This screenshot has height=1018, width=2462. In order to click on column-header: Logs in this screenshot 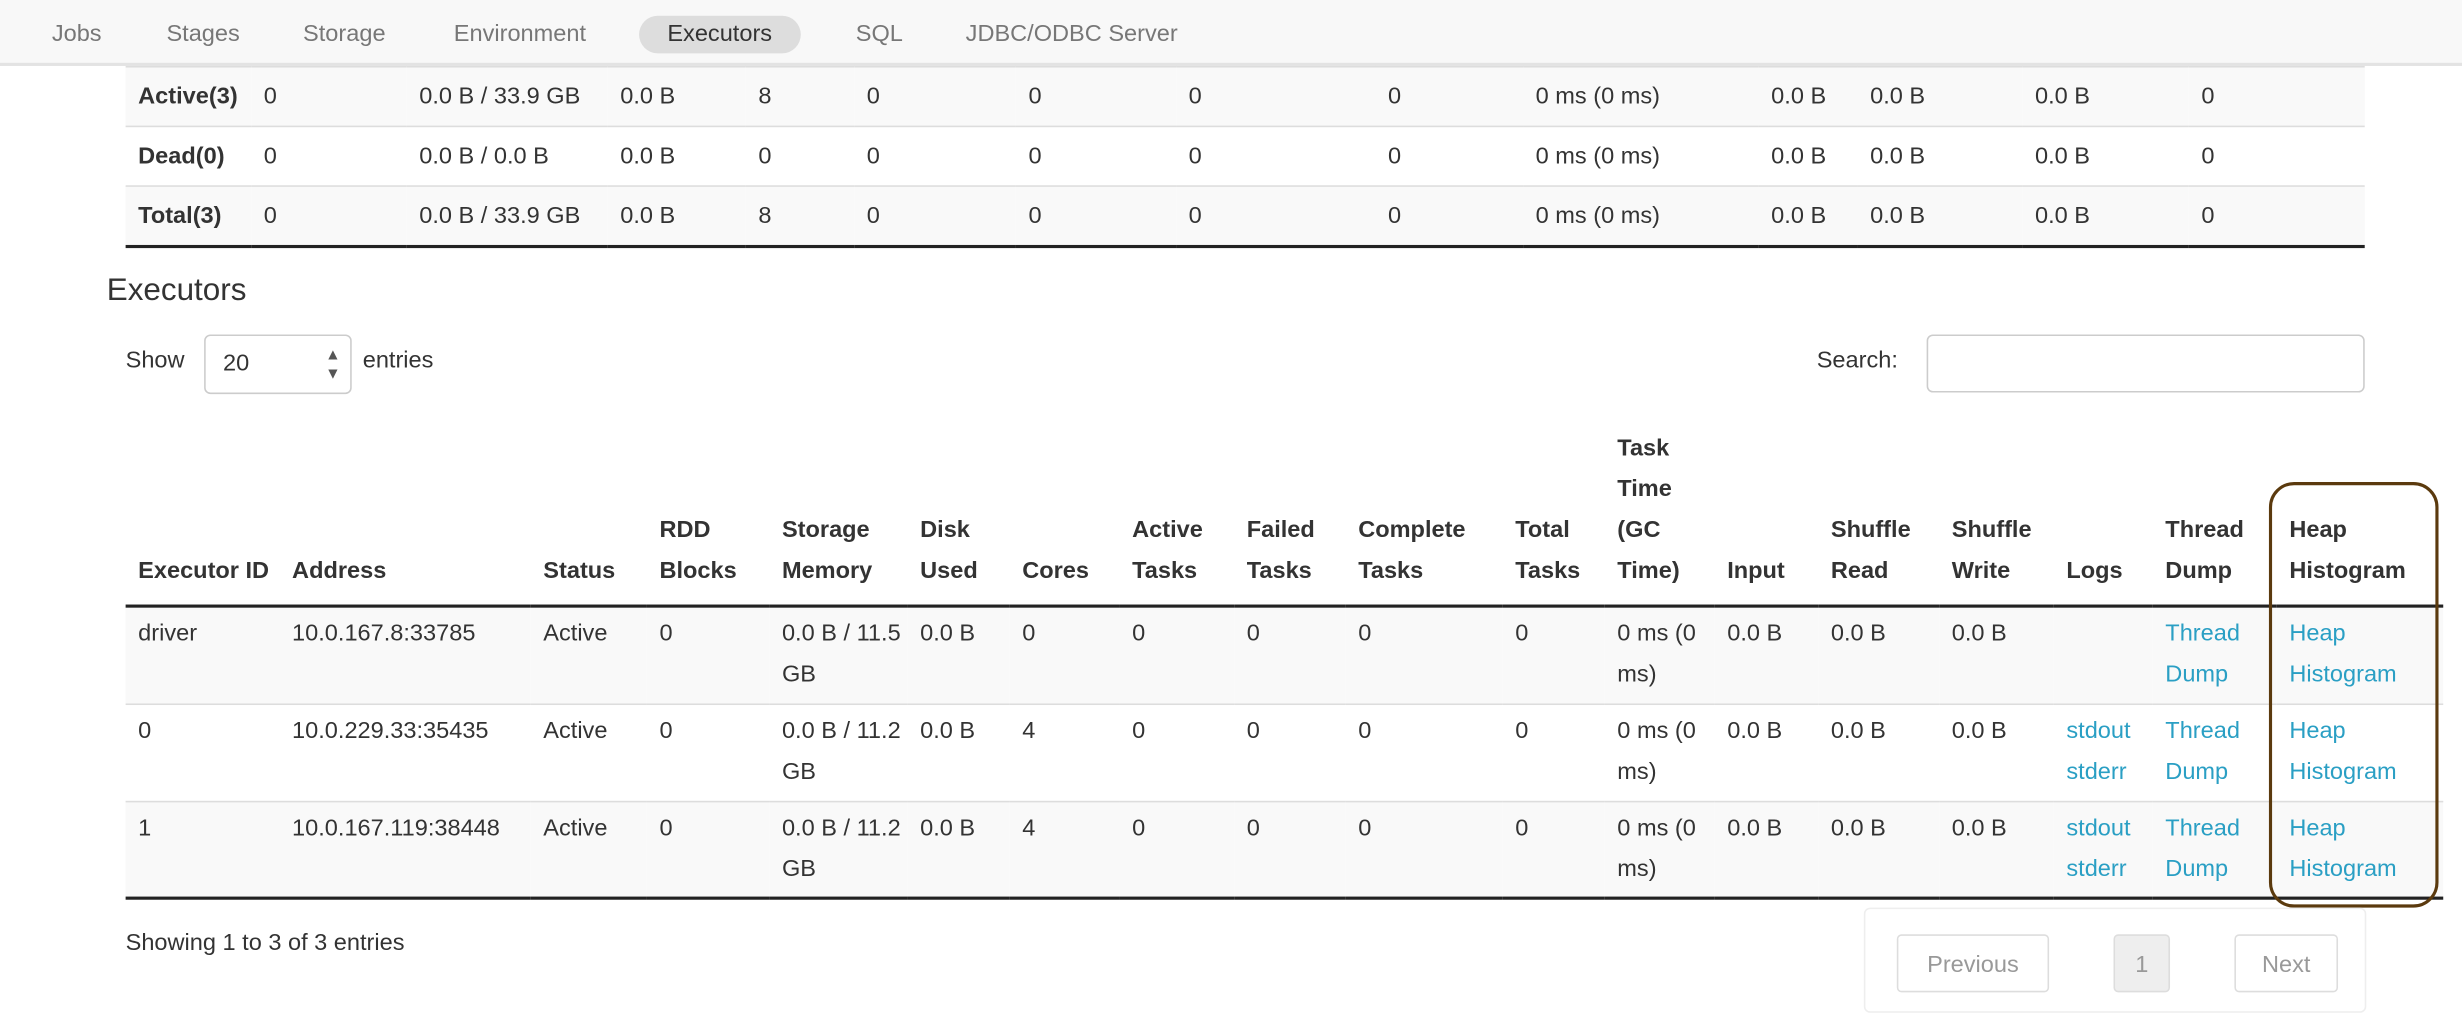, I will do `click(2103, 518)`.